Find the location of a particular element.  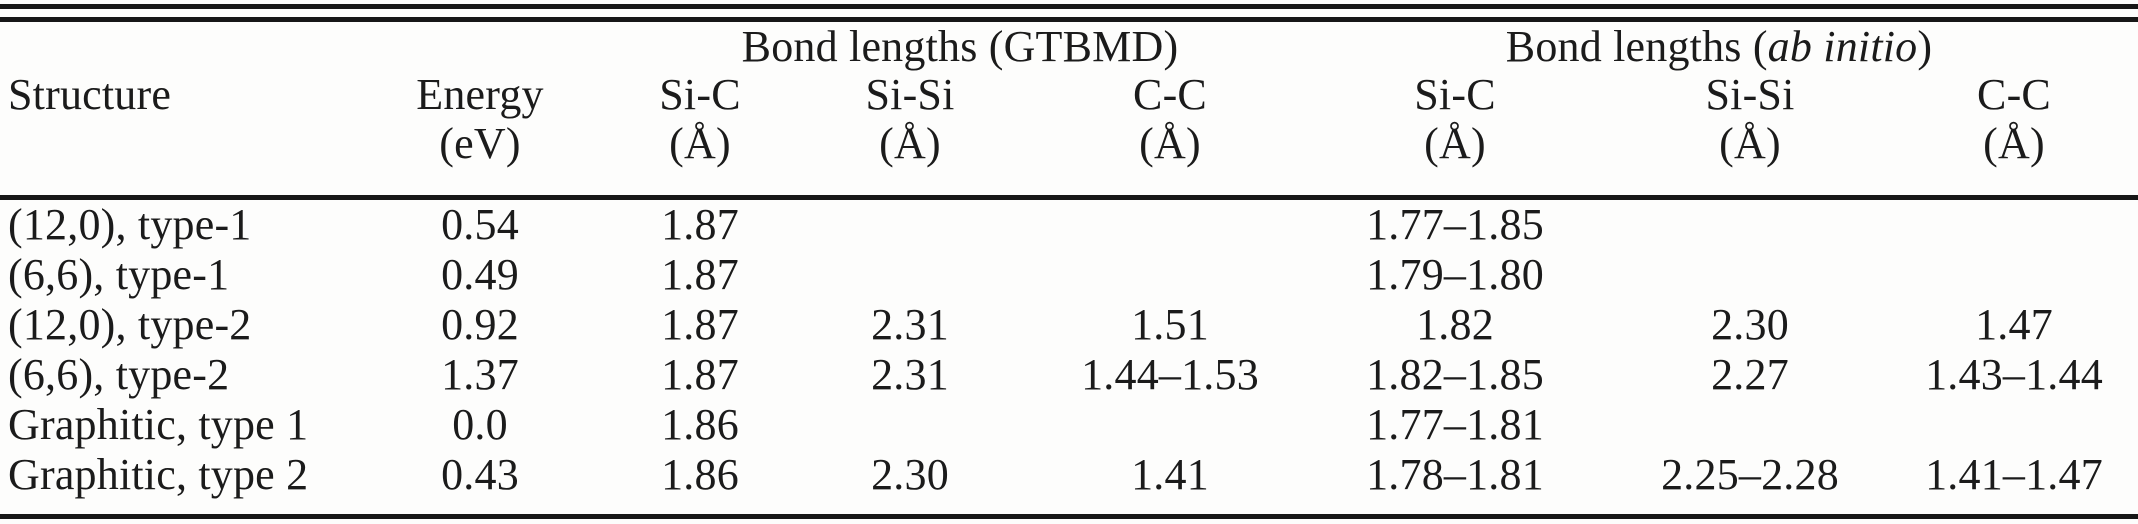

top-rule-lower is located at coordinates (1069, 19).